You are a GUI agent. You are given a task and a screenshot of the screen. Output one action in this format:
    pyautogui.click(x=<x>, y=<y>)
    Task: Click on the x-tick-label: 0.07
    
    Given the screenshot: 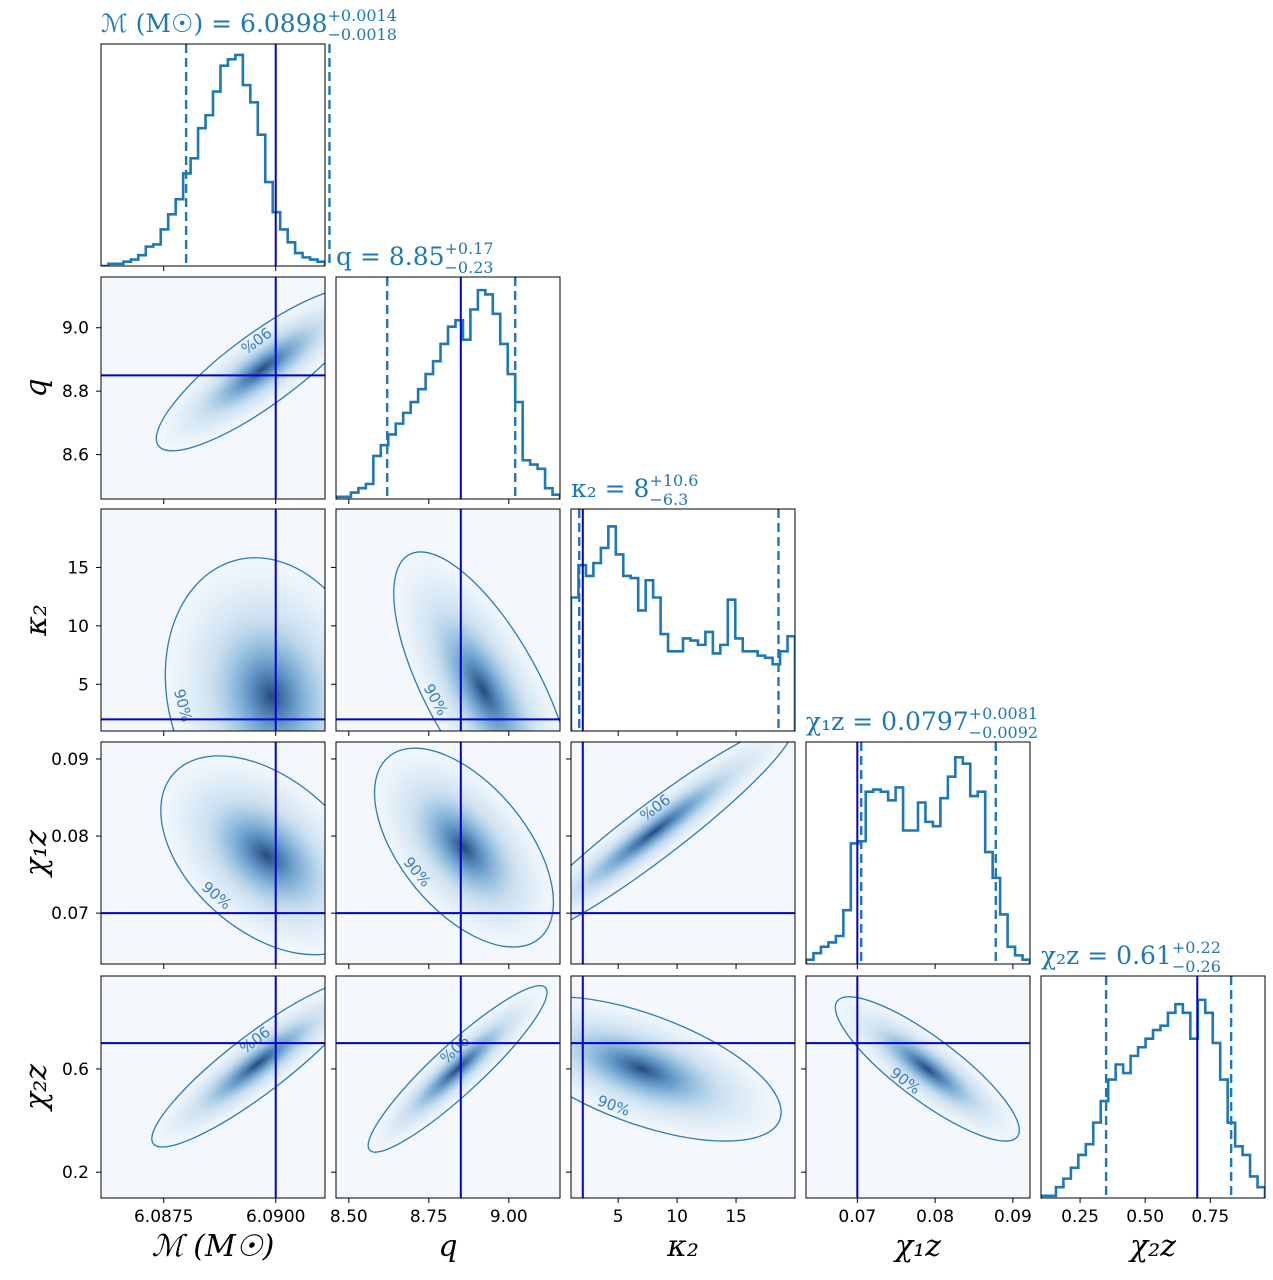 What is the action you would take?
    pyautogui.click(x=857, y=1217)
    